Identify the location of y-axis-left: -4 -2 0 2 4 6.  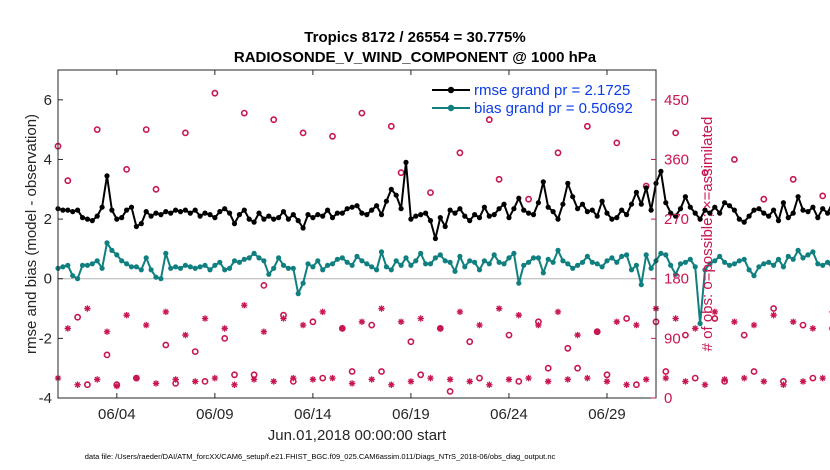
(51, 249).